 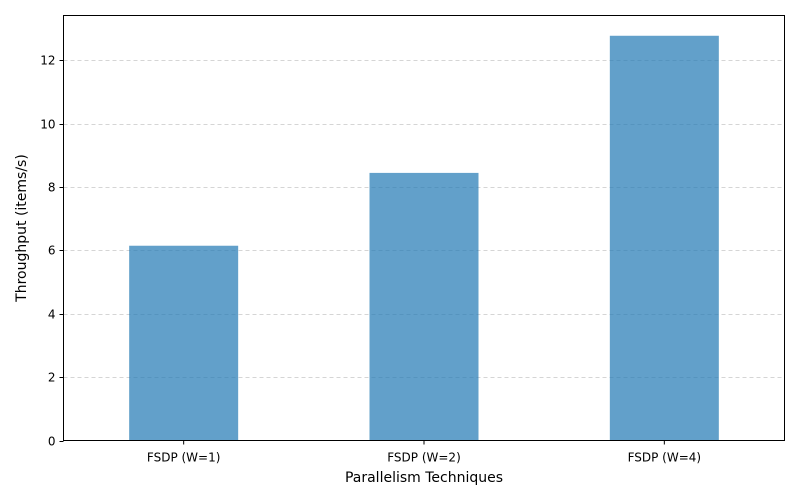 I want to click on y-tick-label: 10, so click(x=47, y=125).